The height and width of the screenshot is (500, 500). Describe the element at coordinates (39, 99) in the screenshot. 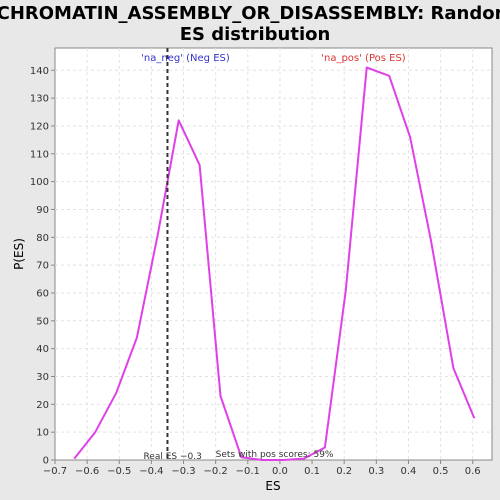

I see `y-tick-label: 130` at that location.